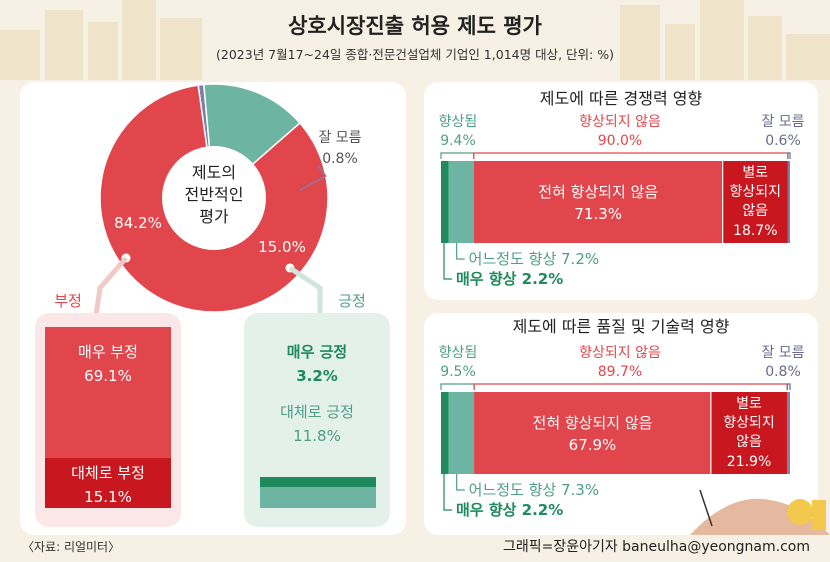 Image resolution: width=830 pixels, height=562 pixels. Describe the element at coordinates (339, 138) in the screenshot. I see `pie-unknown-label: 잘 모름` at that location.